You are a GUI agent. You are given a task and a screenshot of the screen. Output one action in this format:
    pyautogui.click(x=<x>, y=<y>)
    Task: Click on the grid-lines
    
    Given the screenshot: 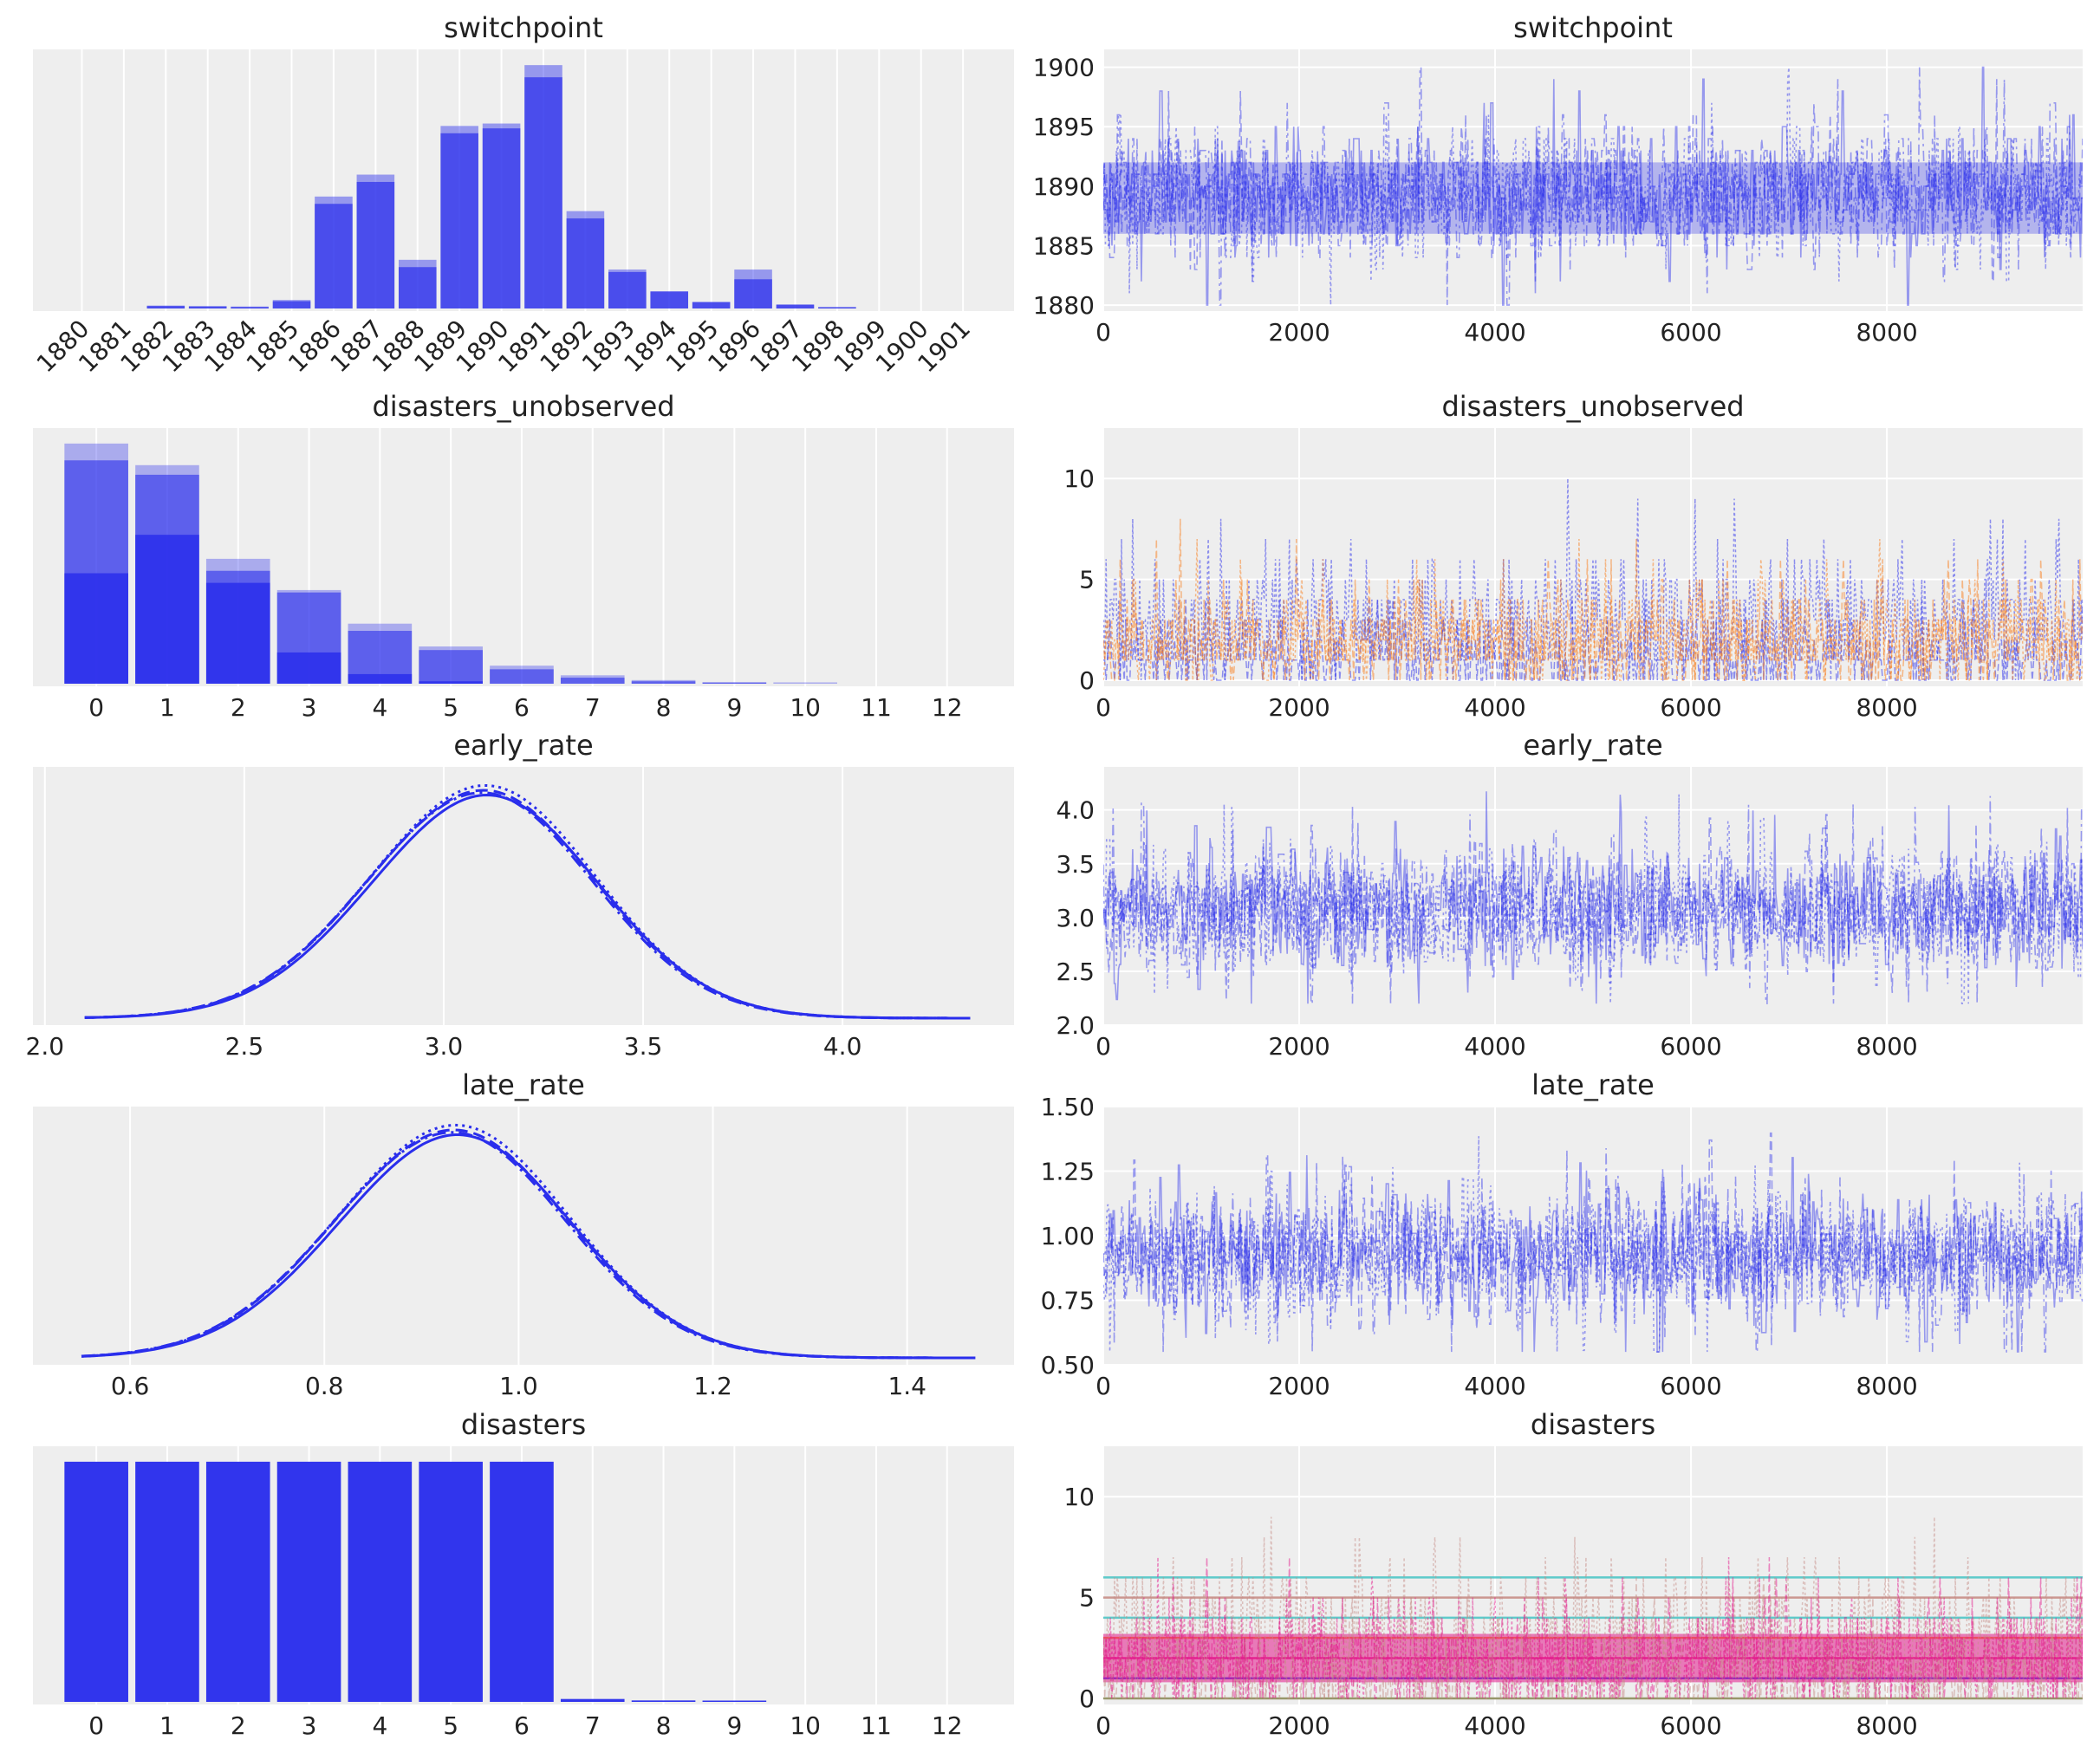 What is the action you would take?
    pyautogui.click(x=1592, y=1236)
    